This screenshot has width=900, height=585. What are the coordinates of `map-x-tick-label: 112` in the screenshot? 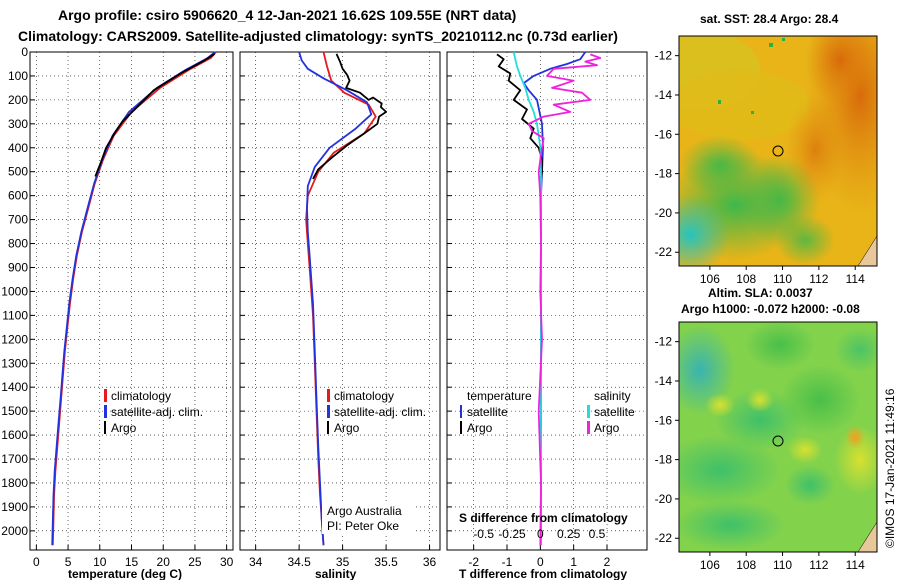 It's located at (818, 279).